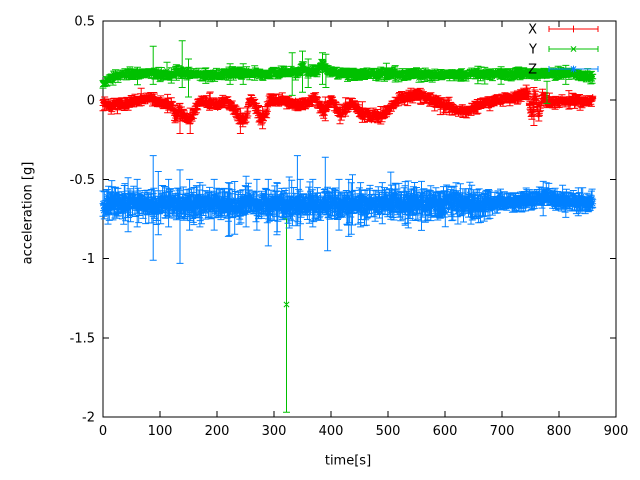  I want to click on x-tick-label: 200, so click(217, 431).